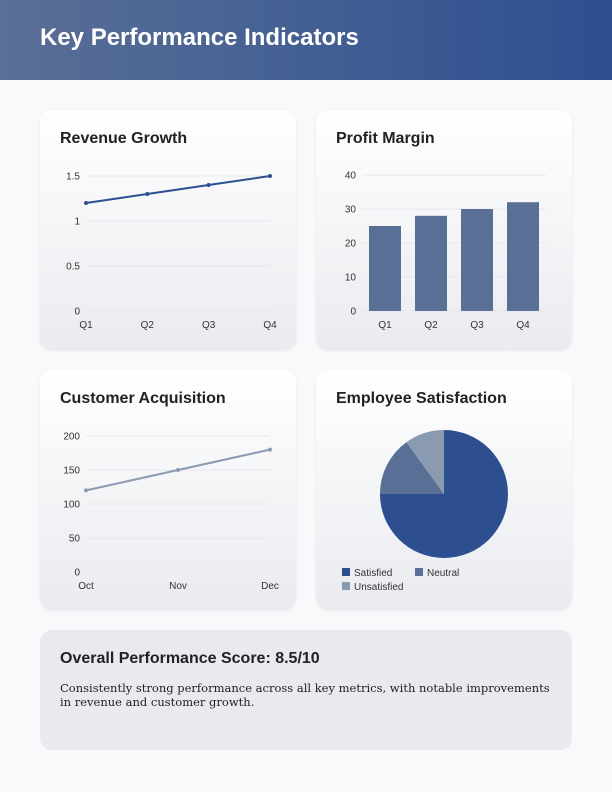  What do you see at coordinates (190, 658) in the screenshot?
I see `summary-title: Overall Performance Score: 8.5/10` at bounding box center [190, 658].